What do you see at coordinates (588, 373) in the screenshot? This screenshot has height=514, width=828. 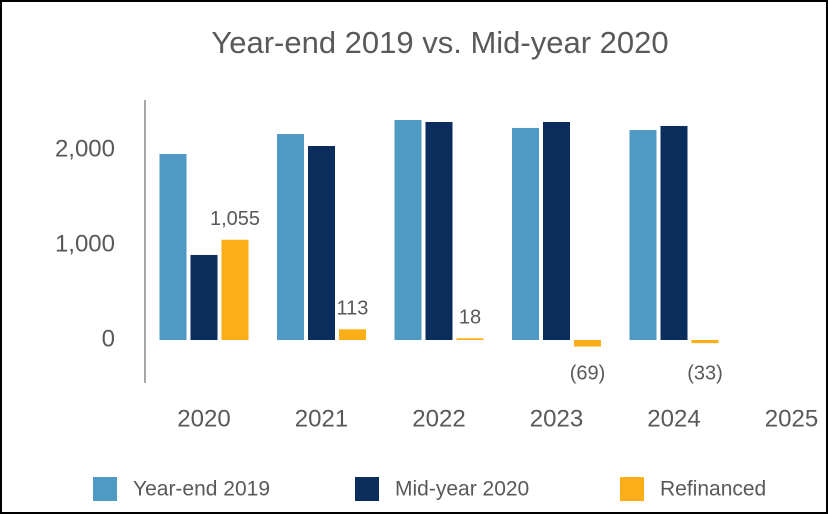 I see `data-label: (69)` at bounding box center [588, 373].